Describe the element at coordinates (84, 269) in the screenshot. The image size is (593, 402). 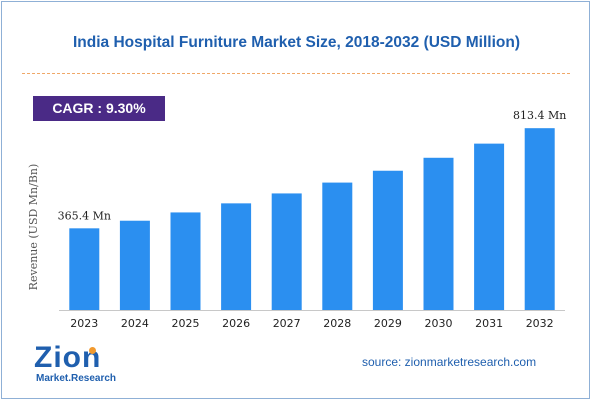
I see `bar-2023` at that location.